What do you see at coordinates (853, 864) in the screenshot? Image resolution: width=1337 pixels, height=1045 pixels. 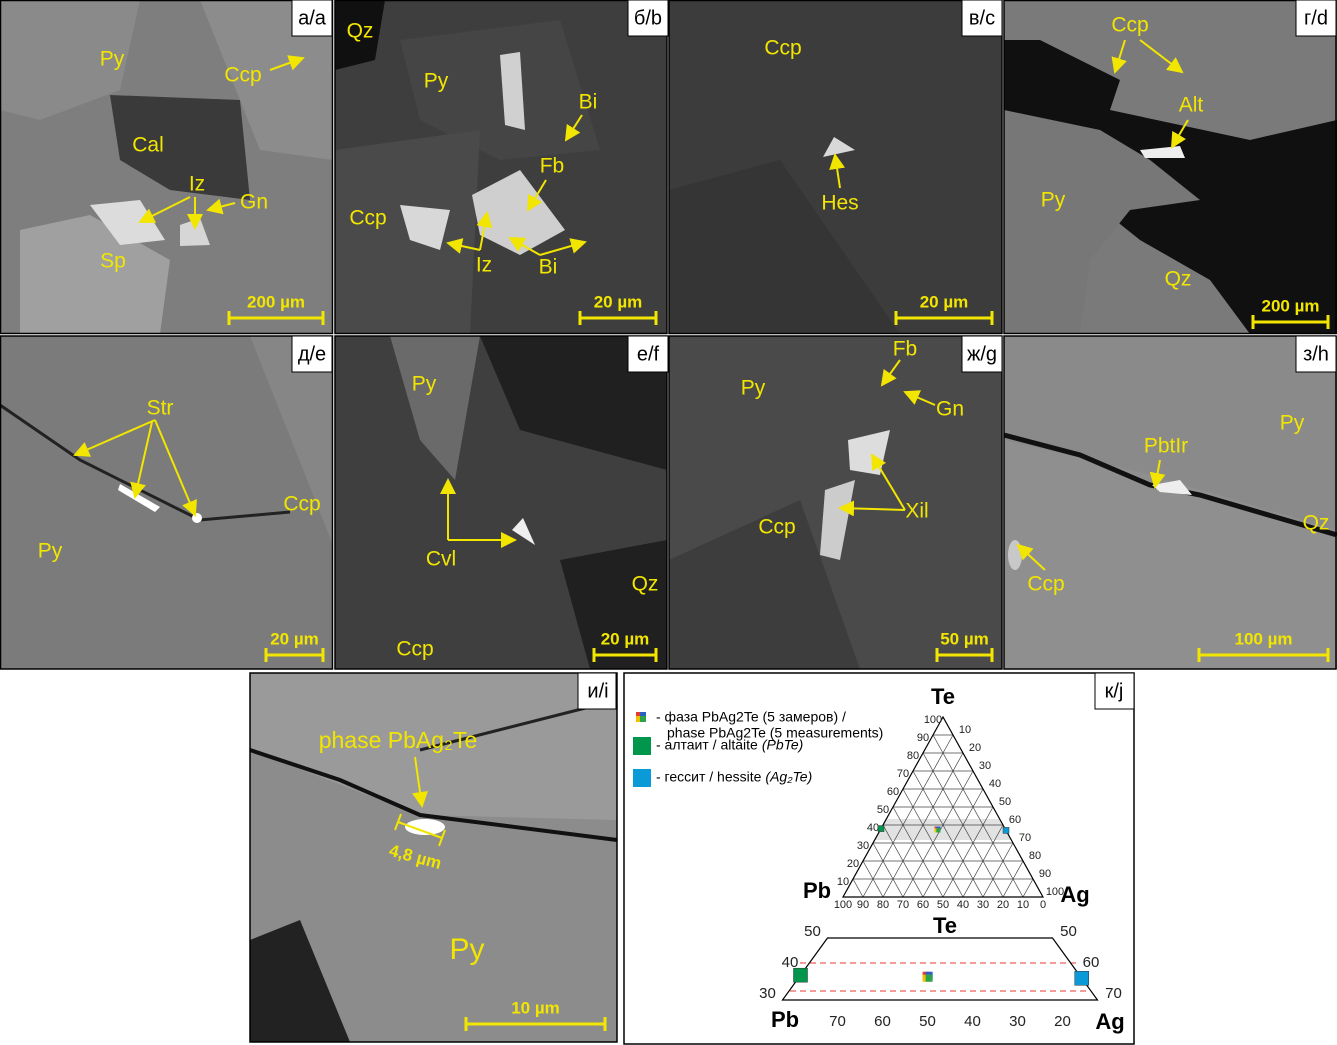 I see `te-tick: 20` at bounding box center [853, 864].